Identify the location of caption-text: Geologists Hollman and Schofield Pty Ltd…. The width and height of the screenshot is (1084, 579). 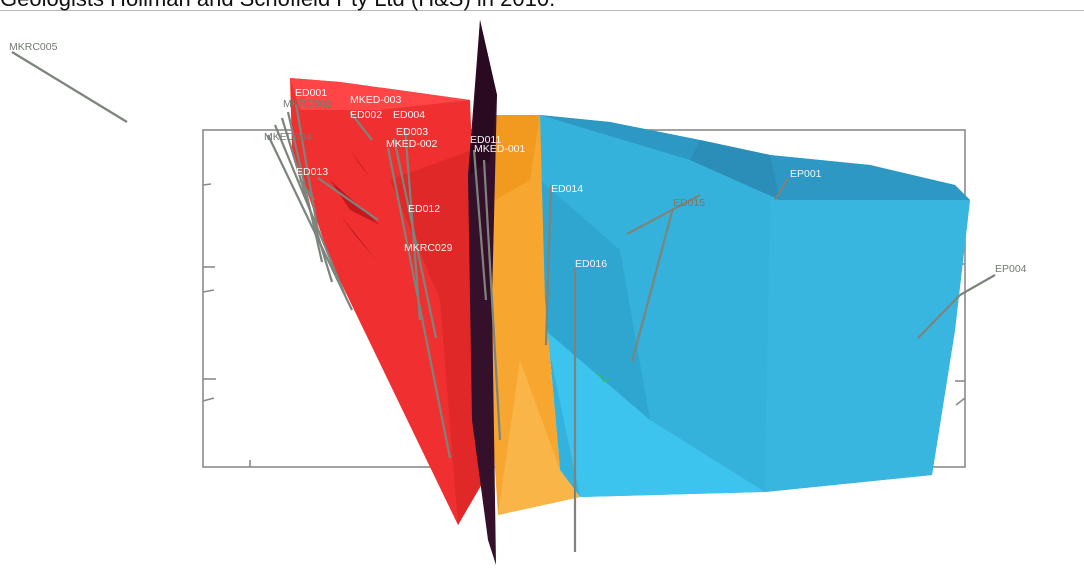
(542, 5).